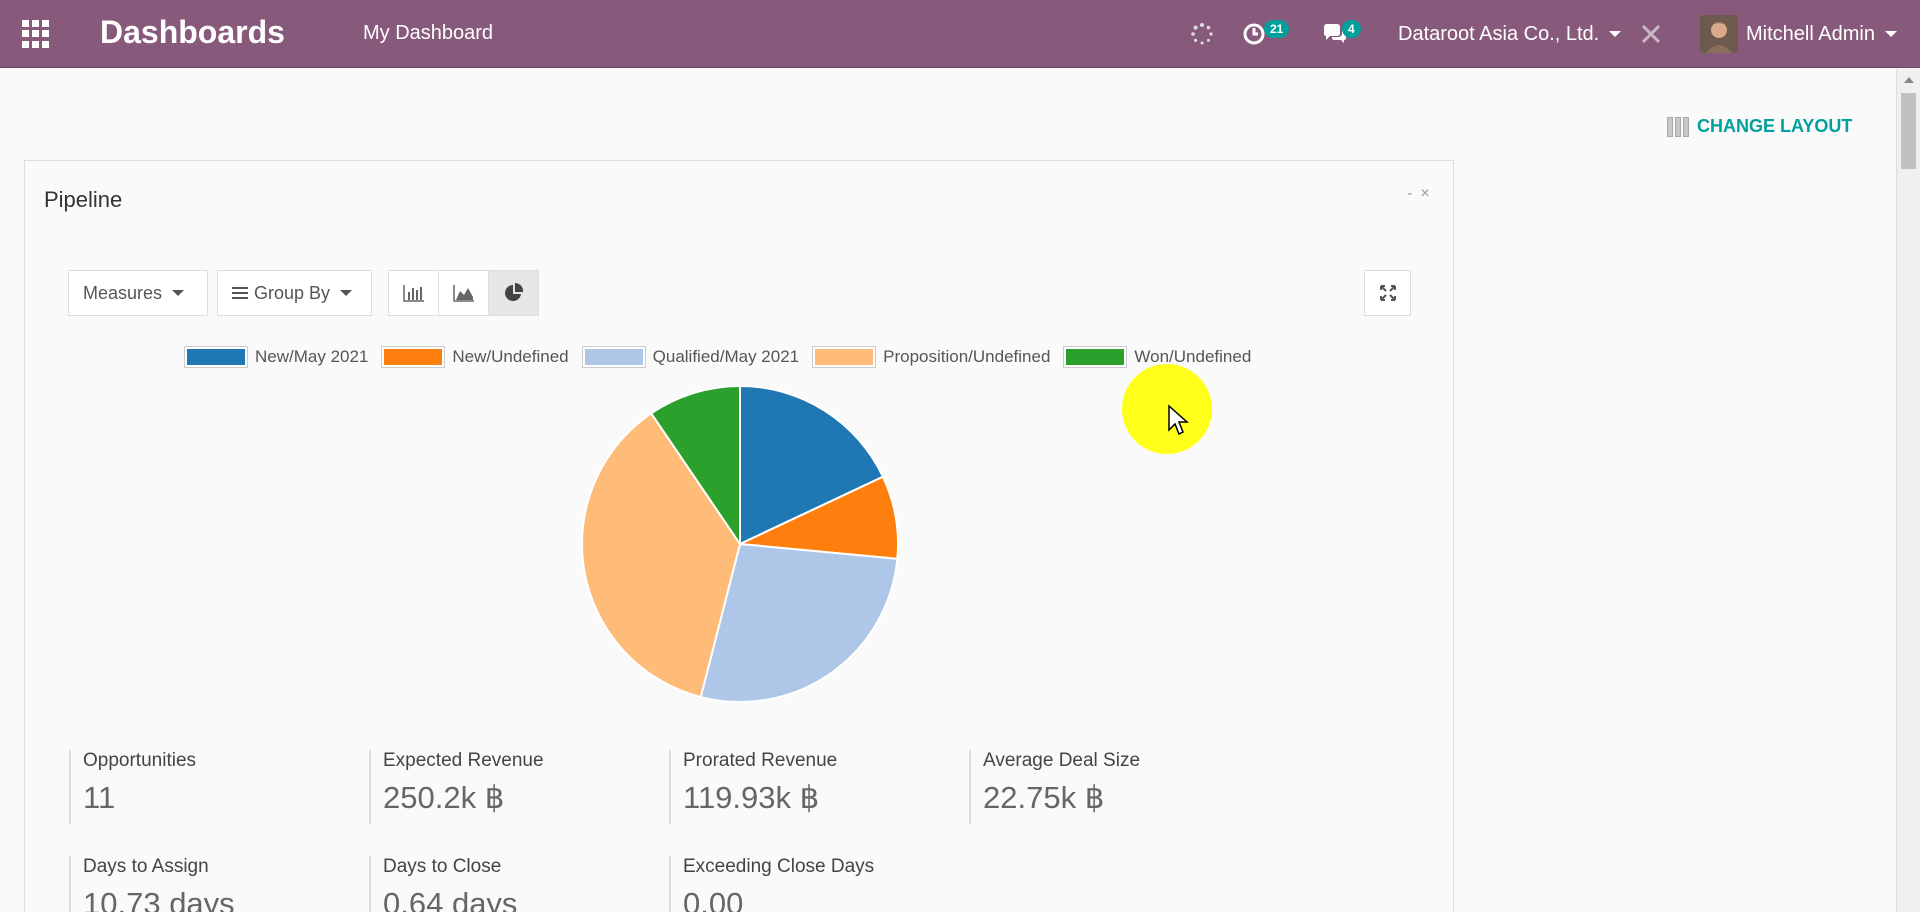 Image resolution: width=1920 pixels, height=912 pixels. I want to click on pie-chart, so click(740, 543).